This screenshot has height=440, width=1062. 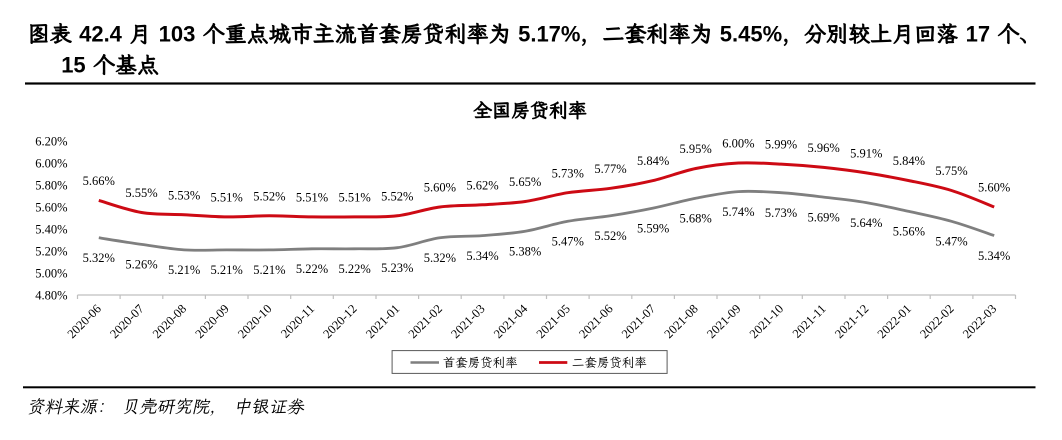 What do you see at coordinates (51, 185) in the screenshot?
I see `svg-text: 5.80%` at bounding box center [51, 185].